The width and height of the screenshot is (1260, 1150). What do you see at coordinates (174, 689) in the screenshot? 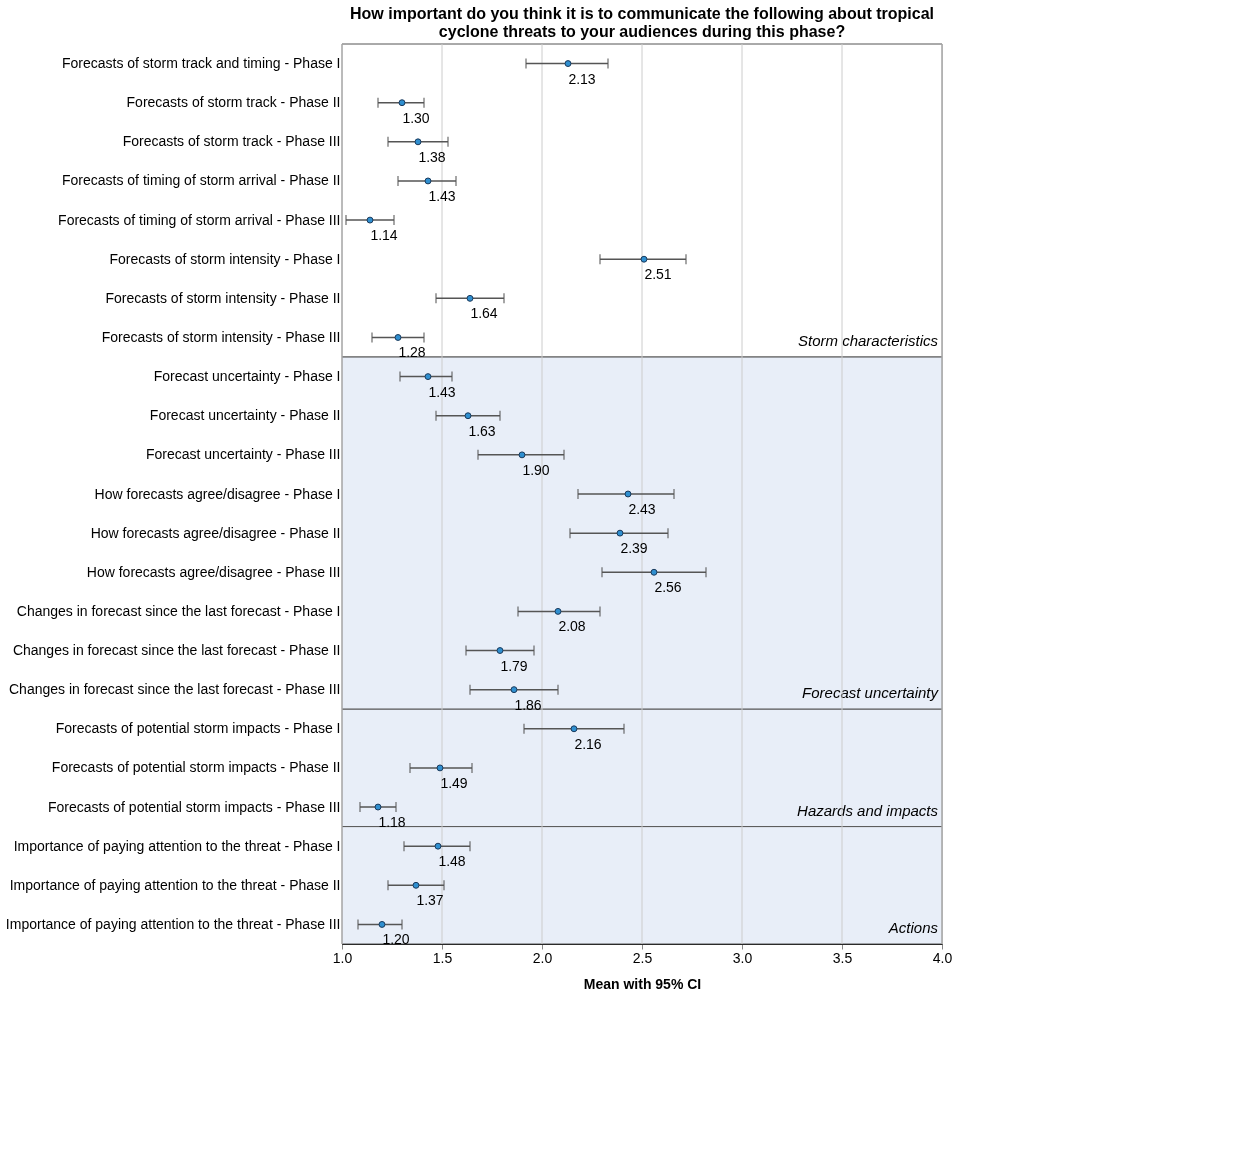
I see `y-tick-label: Changes in forecast since the last forecast - Phase III` at bounding box center [174, 689].